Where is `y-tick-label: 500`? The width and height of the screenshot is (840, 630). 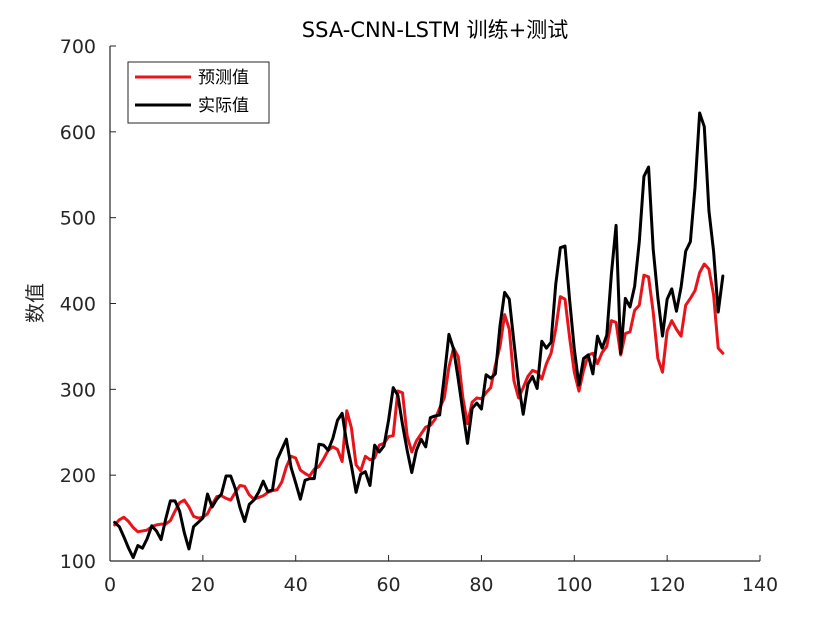 y-tick-label: 500 is located at coordinates (78, 219).